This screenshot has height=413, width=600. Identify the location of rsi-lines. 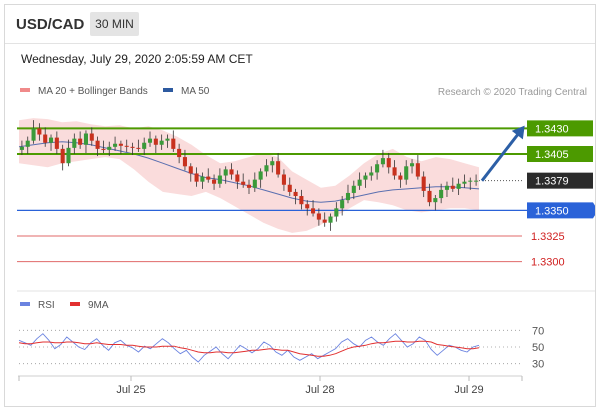
(249, 348).